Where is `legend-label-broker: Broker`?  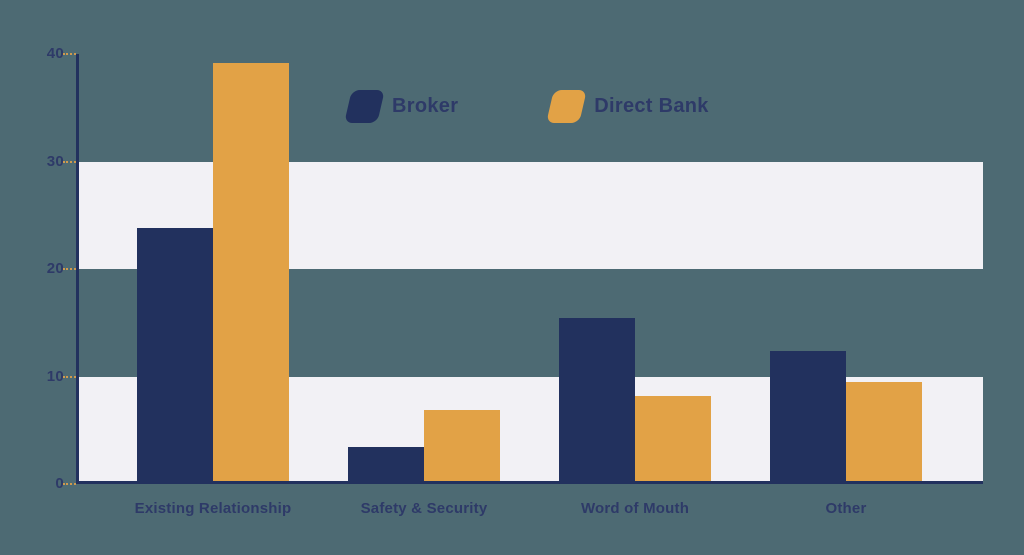 legend-label-broker: Broker is located at coordinates (425, 106).